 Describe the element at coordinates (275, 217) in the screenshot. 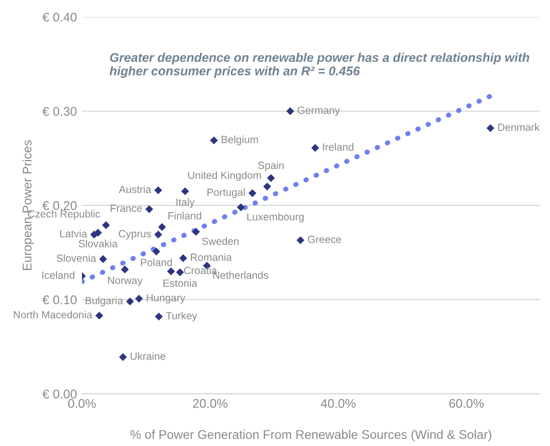

I see `annotation: Luxembourg` at that location.